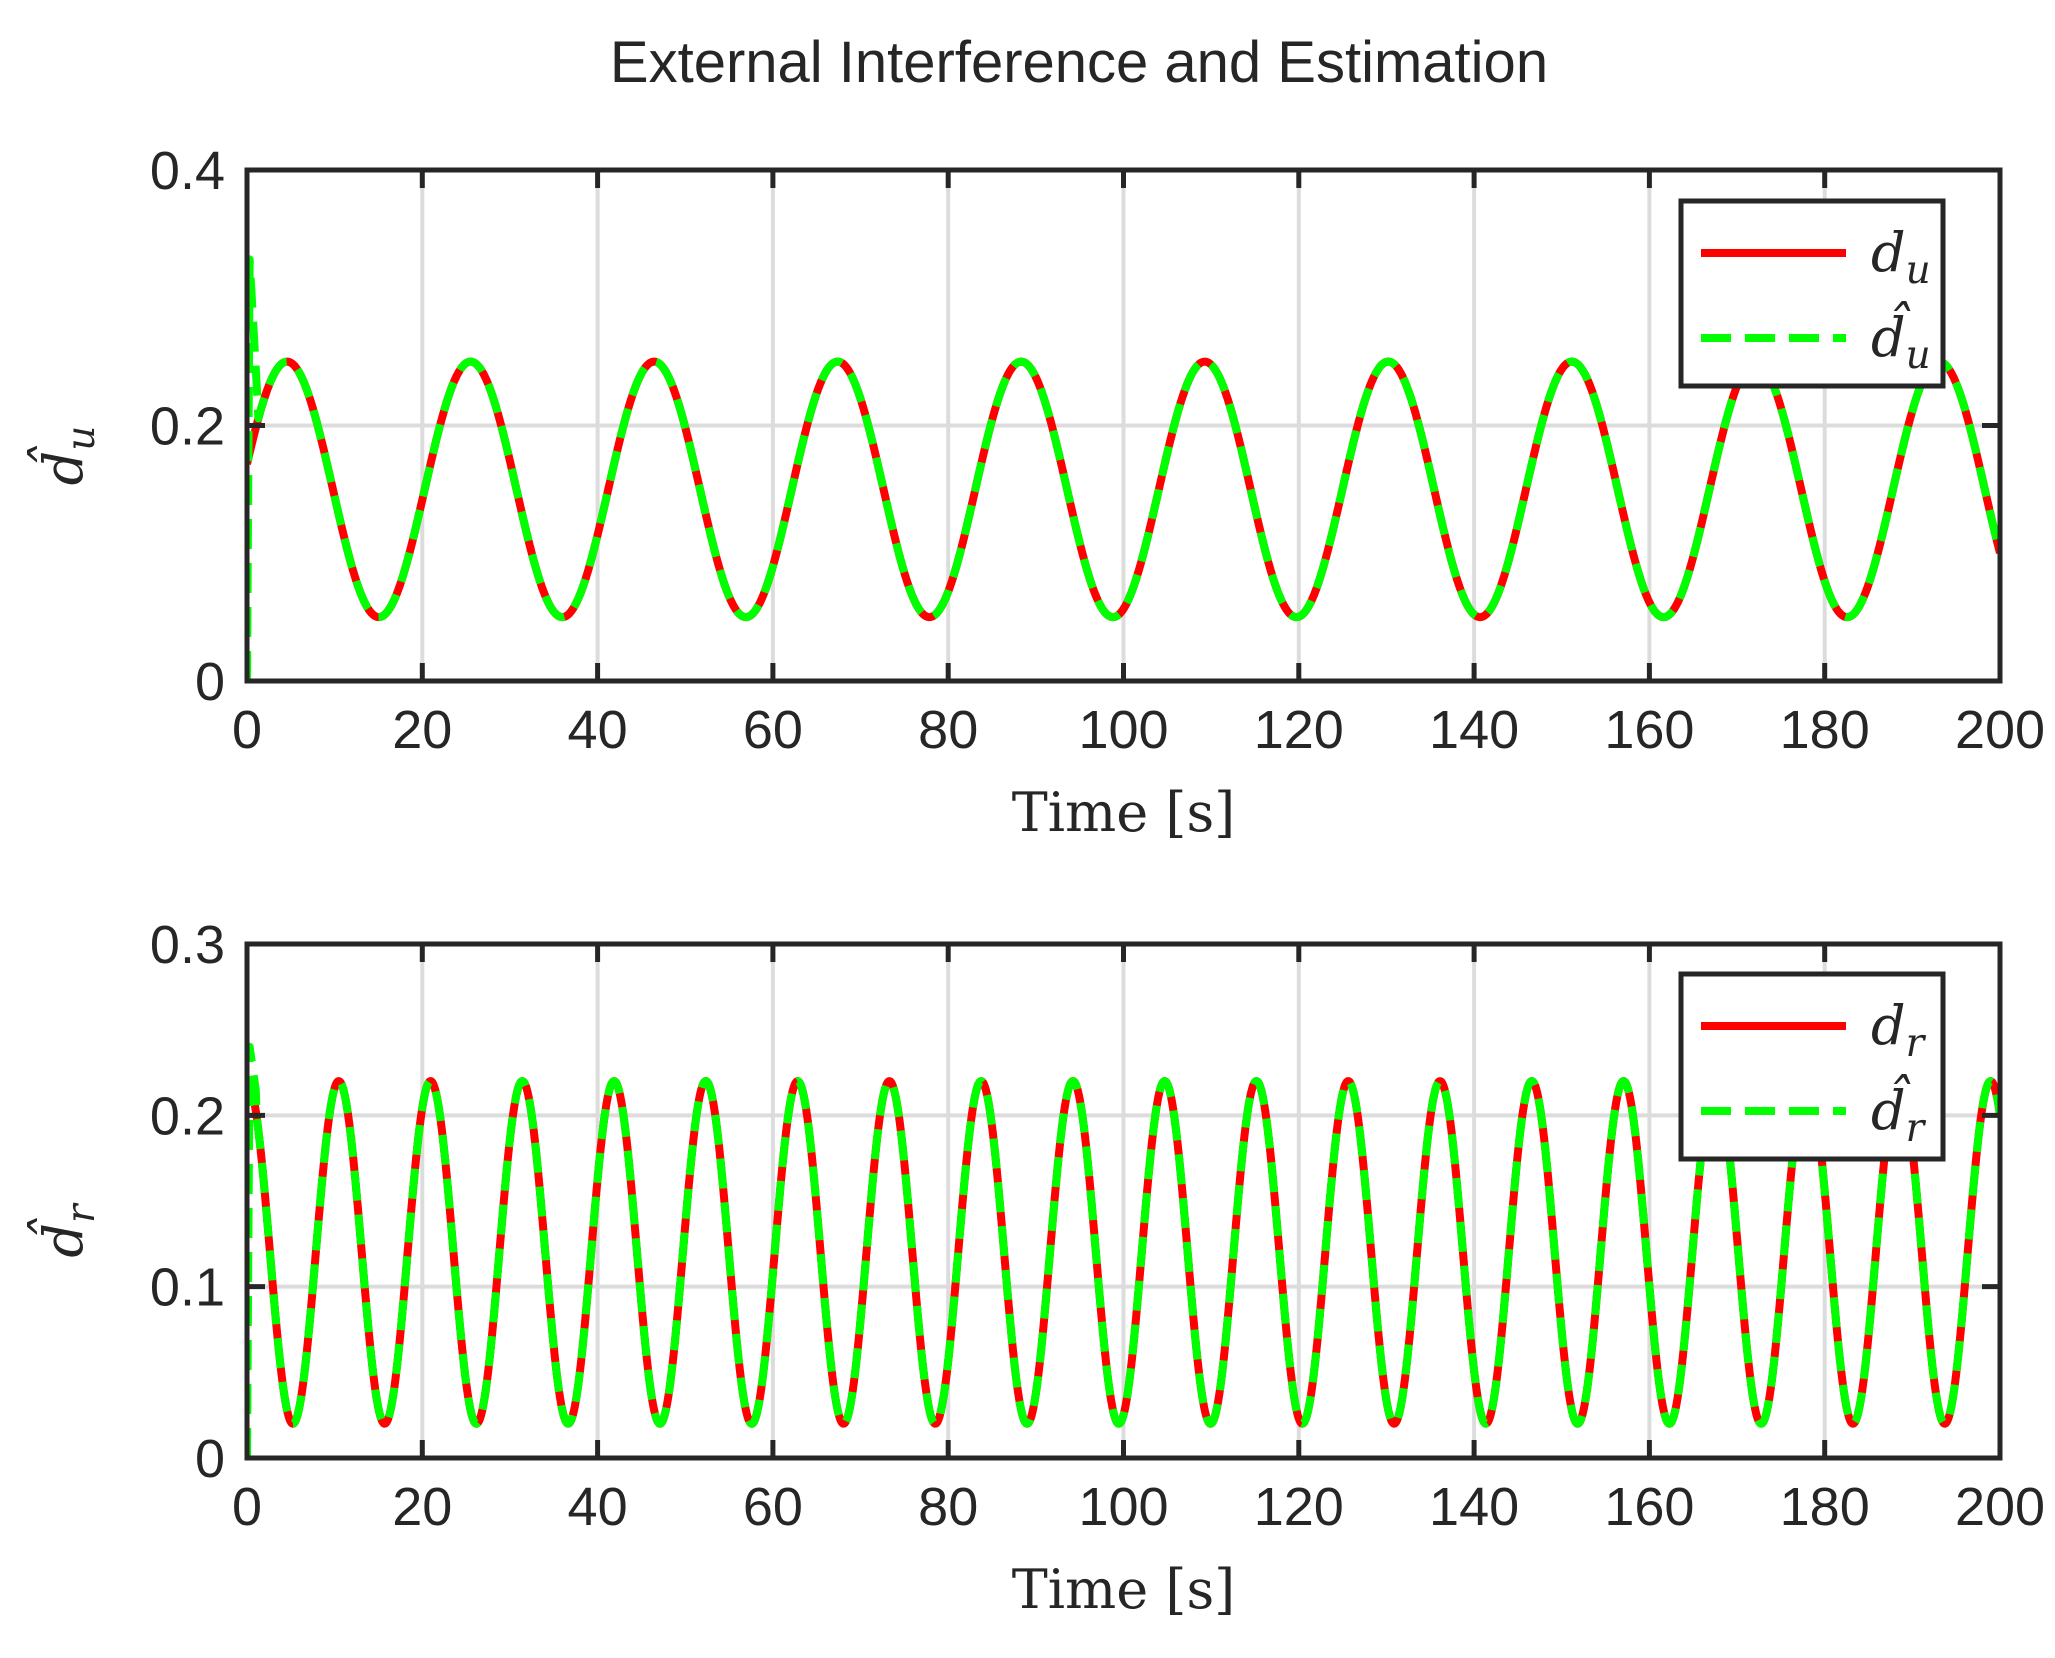 Image resolution: width=2055 pixels, height=1658 pixels. Describe the element at coordinates (1901, 339) in the screenshot. I see `legend-label-d_u_hat: d̂u` at that location.